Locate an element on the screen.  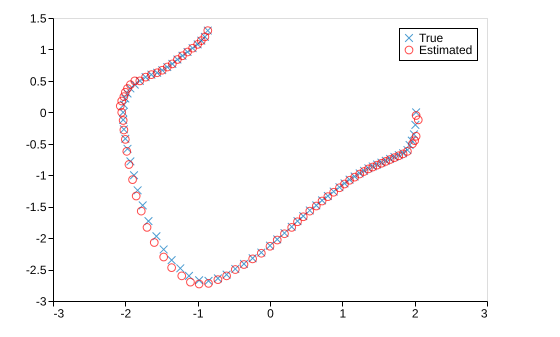
x-tick-label: -2 is located at coordinates (126, 313).